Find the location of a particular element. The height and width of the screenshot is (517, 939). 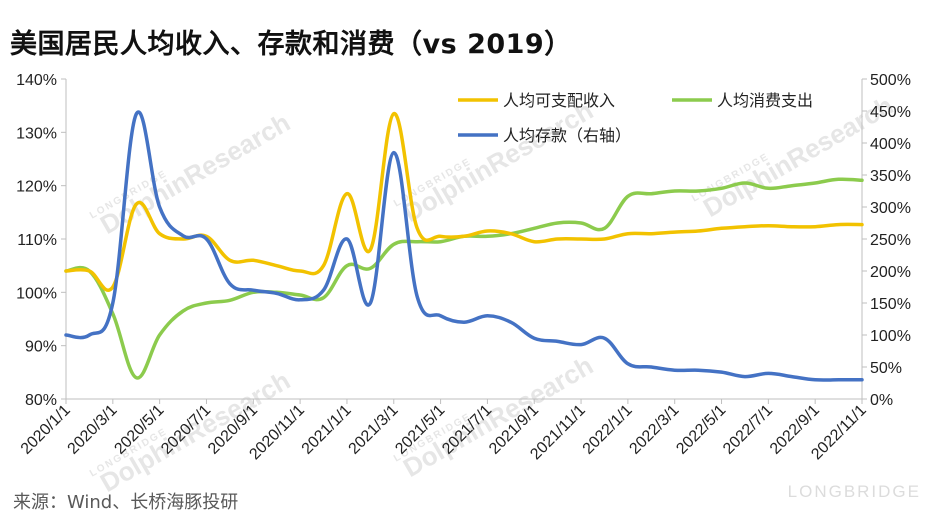

y-tick-label-left: 90% is located at coordinates (41, 347).